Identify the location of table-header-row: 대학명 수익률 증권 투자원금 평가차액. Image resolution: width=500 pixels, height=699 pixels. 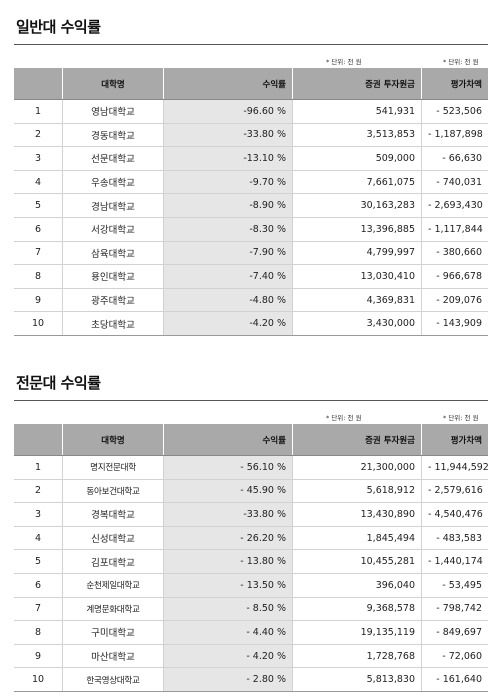
(251, 440).